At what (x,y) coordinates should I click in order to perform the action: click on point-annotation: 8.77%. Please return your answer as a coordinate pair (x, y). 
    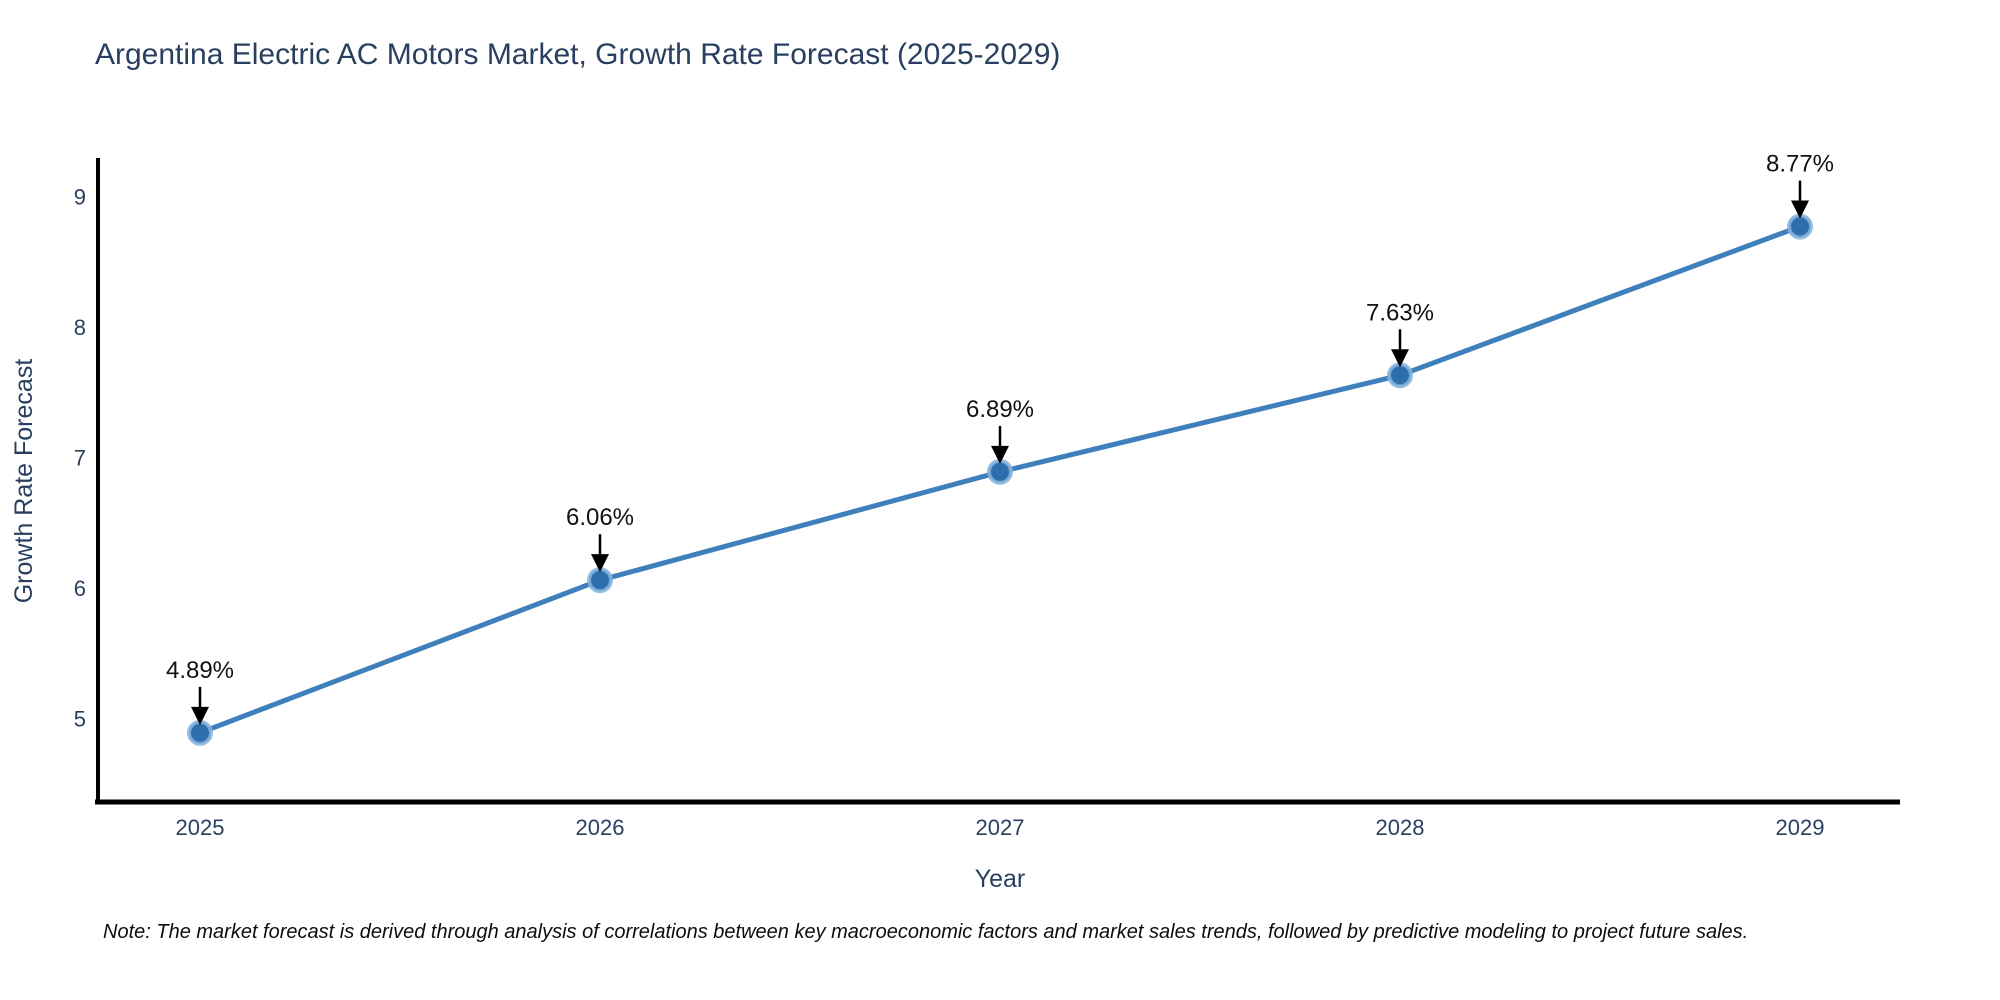
    Looking at the image, I should click on (1800, 185).